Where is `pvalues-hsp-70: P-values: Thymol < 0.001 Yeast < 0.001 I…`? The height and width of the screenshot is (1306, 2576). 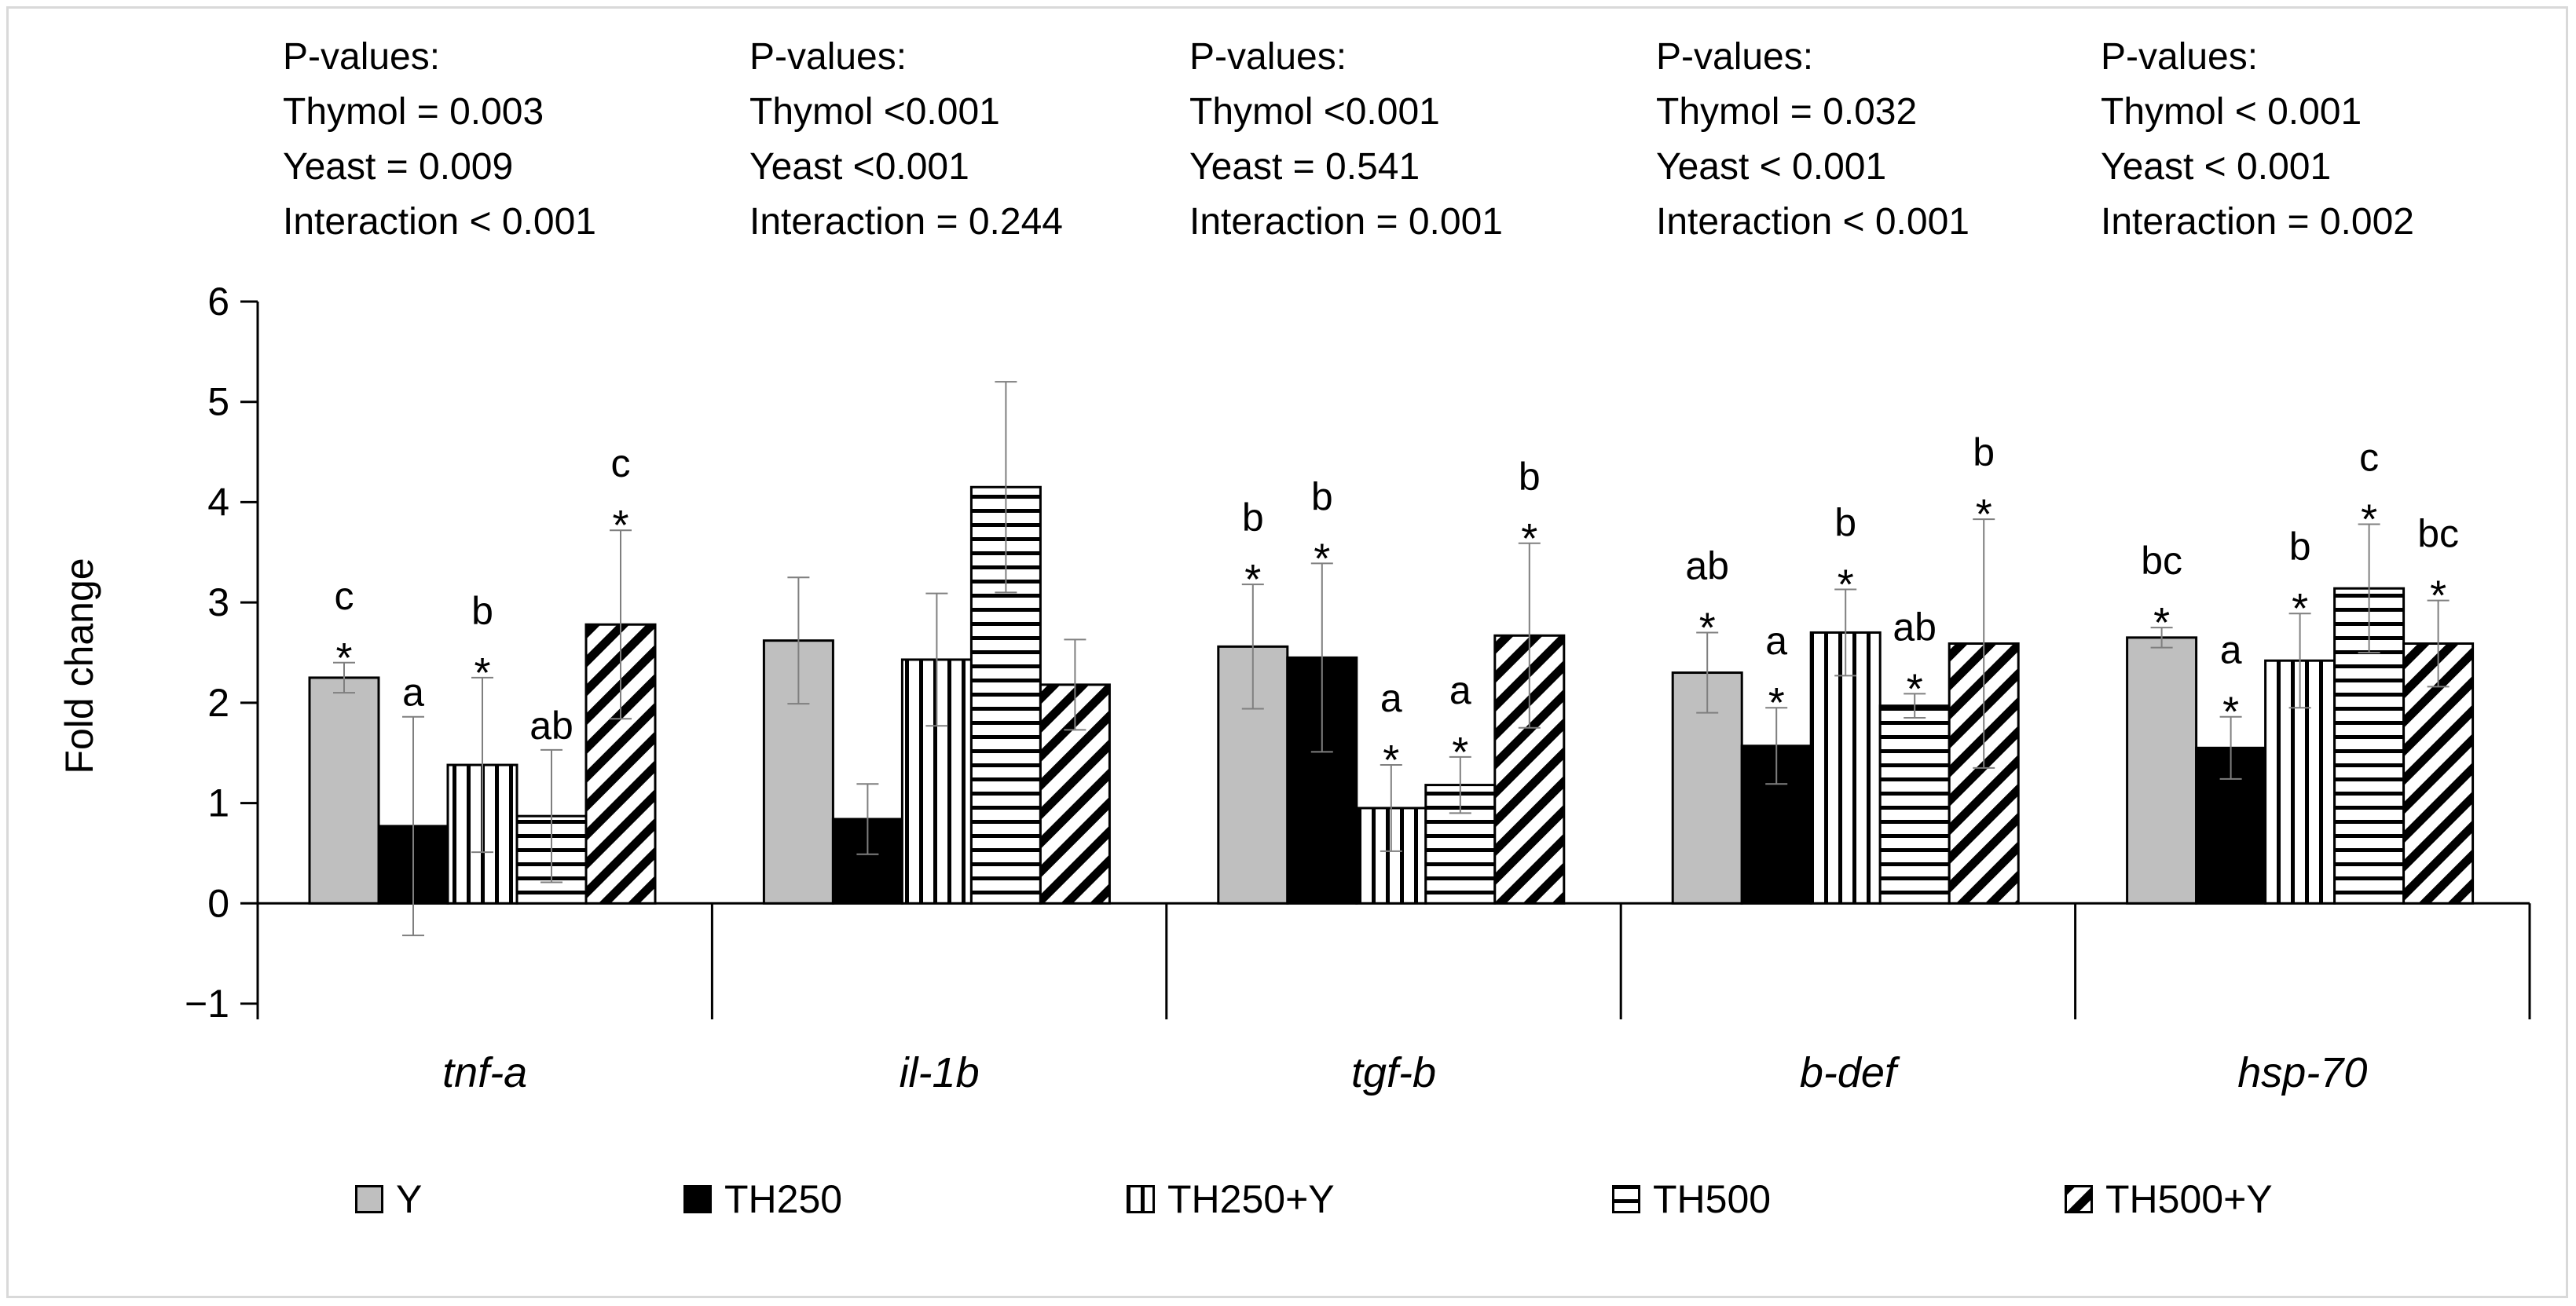 pvalues-hsp-70: P-values: Thymol < 0.001 Yeast < 0.001 I… is located at coordinates (2257, 140).